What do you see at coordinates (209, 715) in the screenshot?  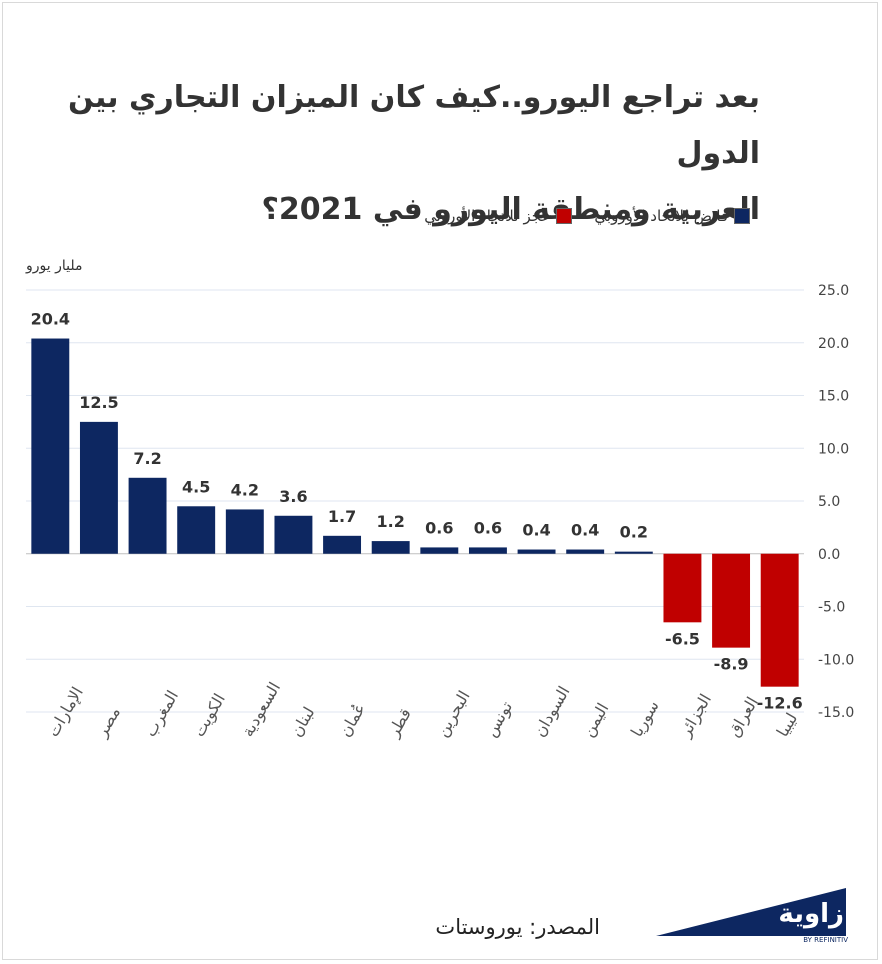 I see `category-label: الكويت` at bounding box center [209, 715].